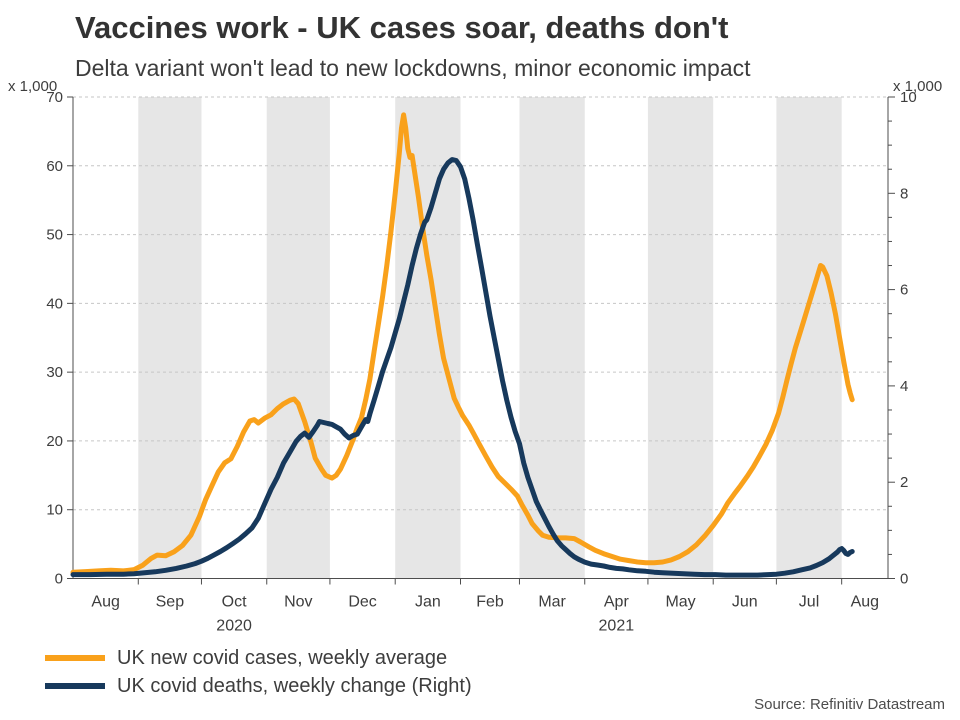  I want to click on left-axis-tick-label: 30, so click(54, 372).